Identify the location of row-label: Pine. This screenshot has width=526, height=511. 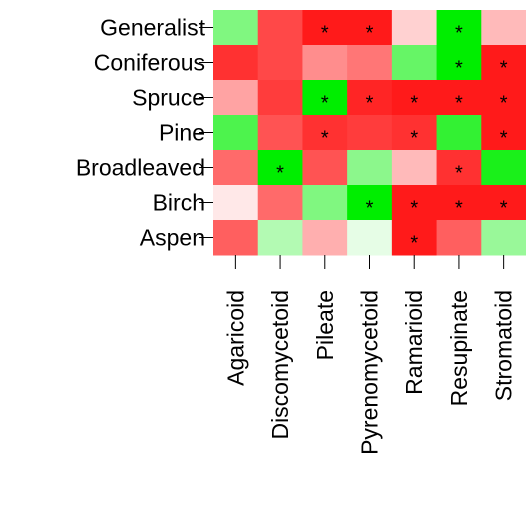
(182, 133).